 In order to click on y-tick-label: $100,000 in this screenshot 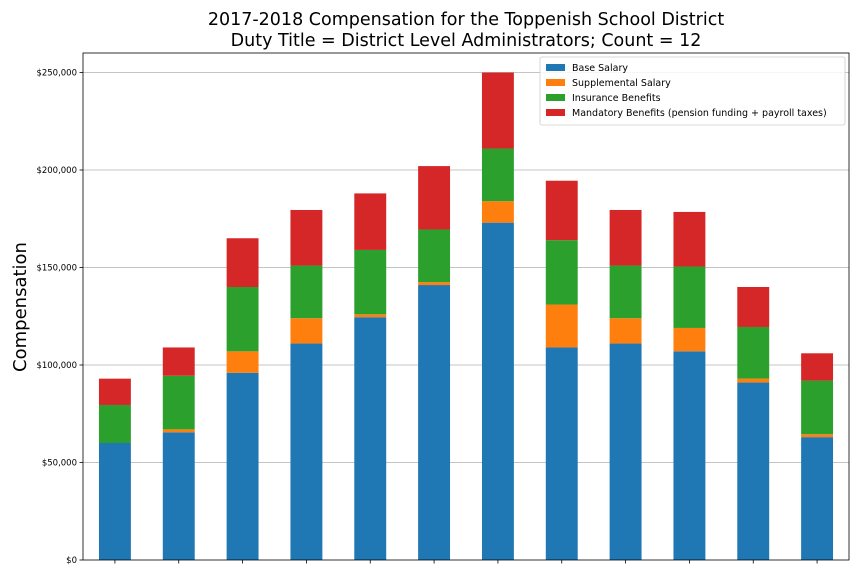, I will do `click(56, 366)`.